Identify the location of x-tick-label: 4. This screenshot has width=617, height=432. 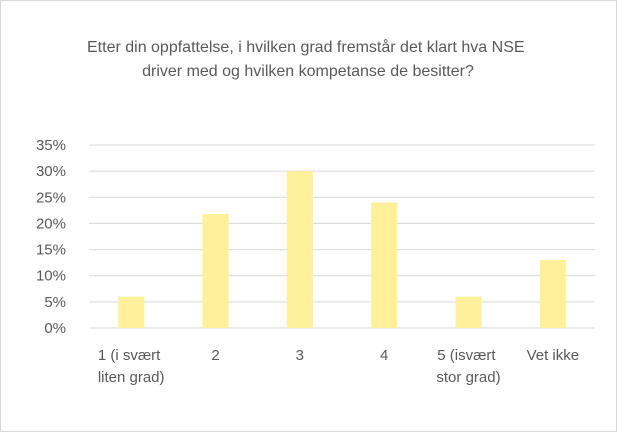
(384, 355).